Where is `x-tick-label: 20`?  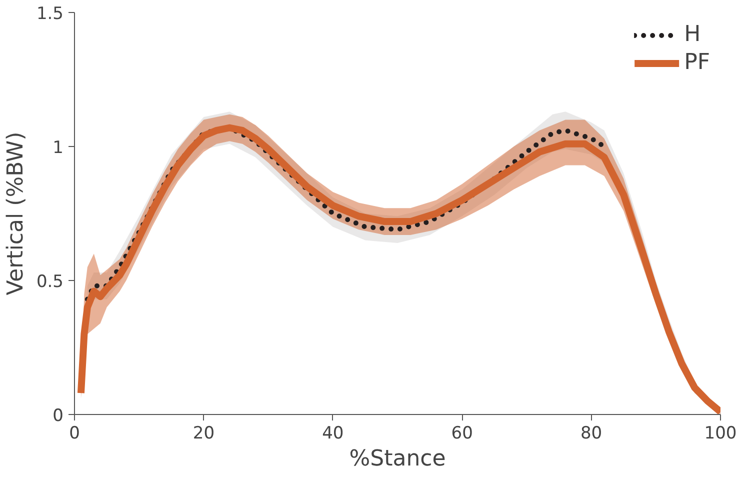
x-tick-label: 20 is located at coordinates (203, 434).